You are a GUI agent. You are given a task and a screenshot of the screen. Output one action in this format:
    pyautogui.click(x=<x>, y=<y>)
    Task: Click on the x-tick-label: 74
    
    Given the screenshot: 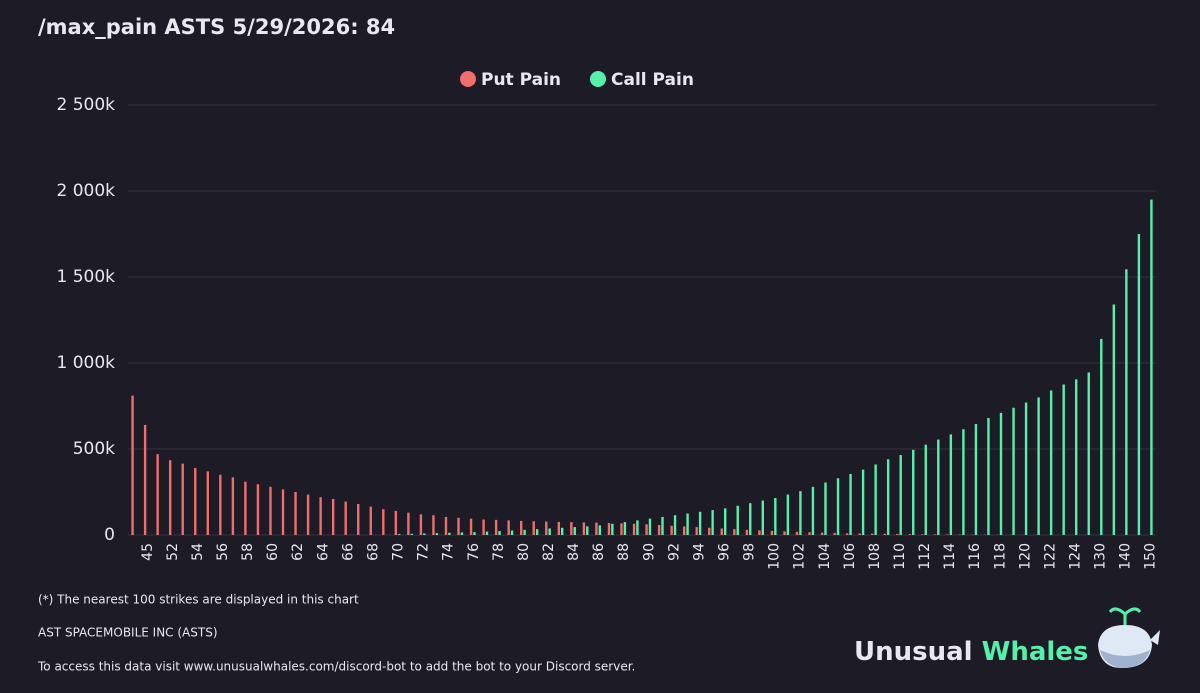 What is the action you would take?
    pyautogui.click(x=449, y=552)
    